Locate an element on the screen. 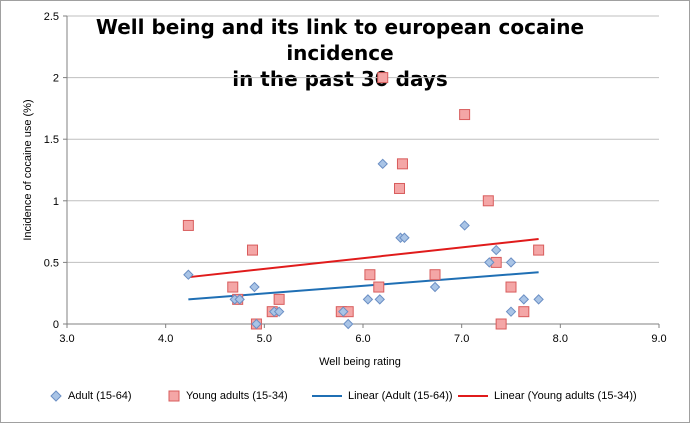  legend-label-adult: Adult (15-64) is located at coordinates (100, 396).